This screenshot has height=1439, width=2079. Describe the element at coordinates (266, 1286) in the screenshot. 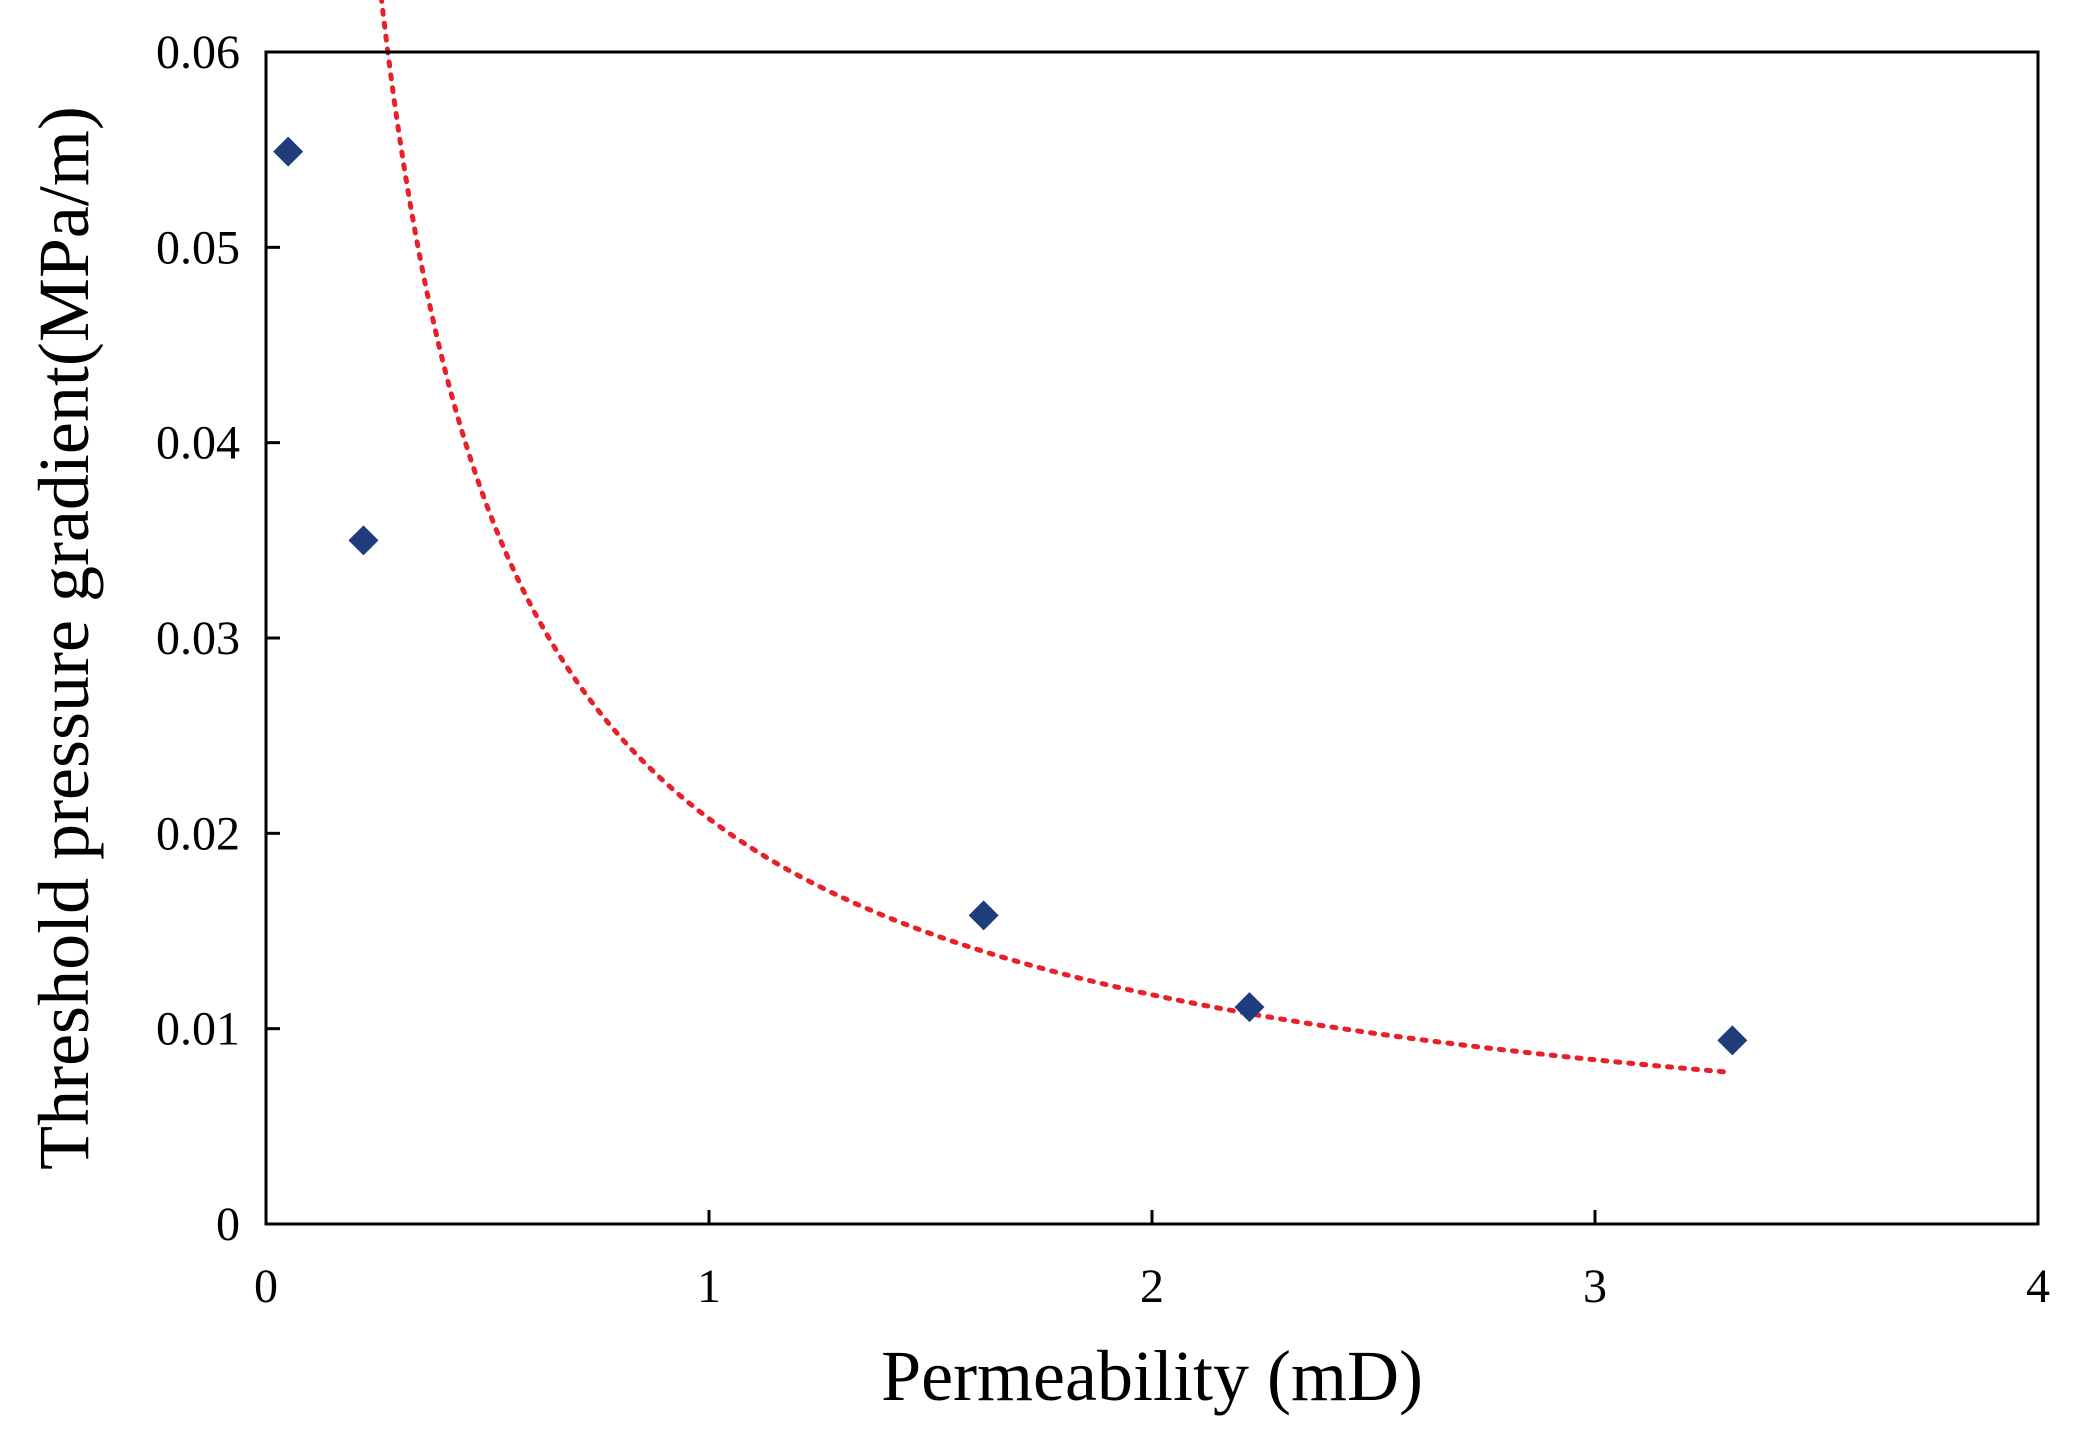

I see `x-tick-label: 0` at that location.